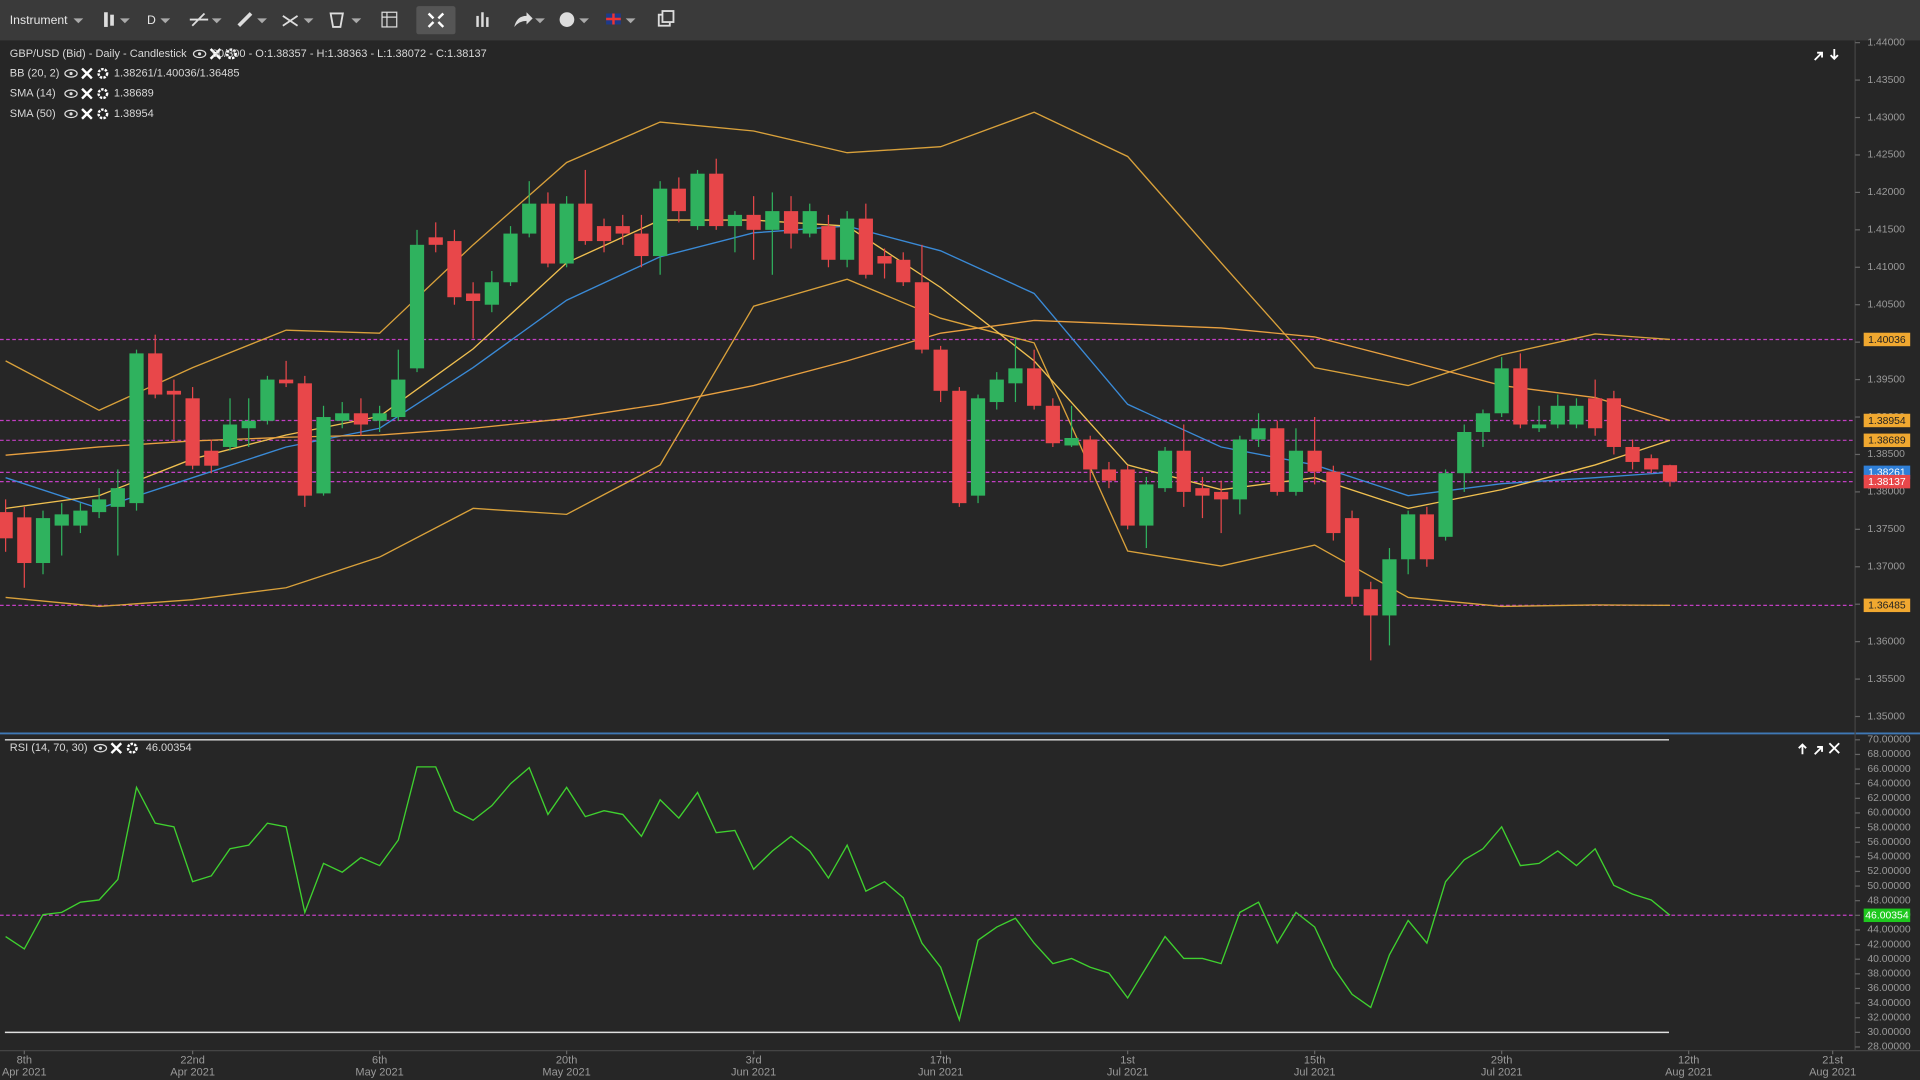 The image size is (1920, 1080). Describe the element at coordinates (1889, 798) in the screenshot. I see `y-tick-label: 62.00000` at that location.